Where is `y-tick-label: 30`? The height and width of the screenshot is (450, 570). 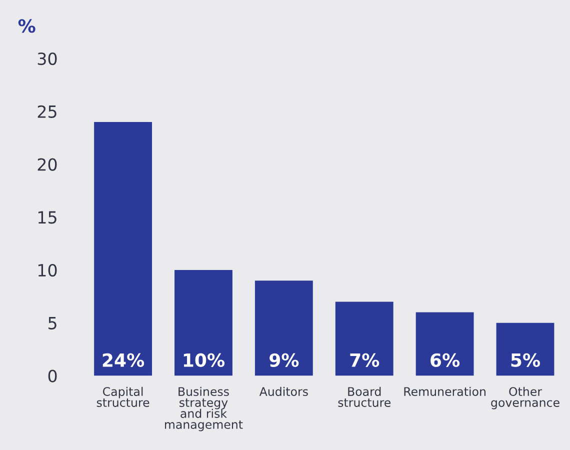 y-tick-label: 30 is located at coordinates (47, 59).